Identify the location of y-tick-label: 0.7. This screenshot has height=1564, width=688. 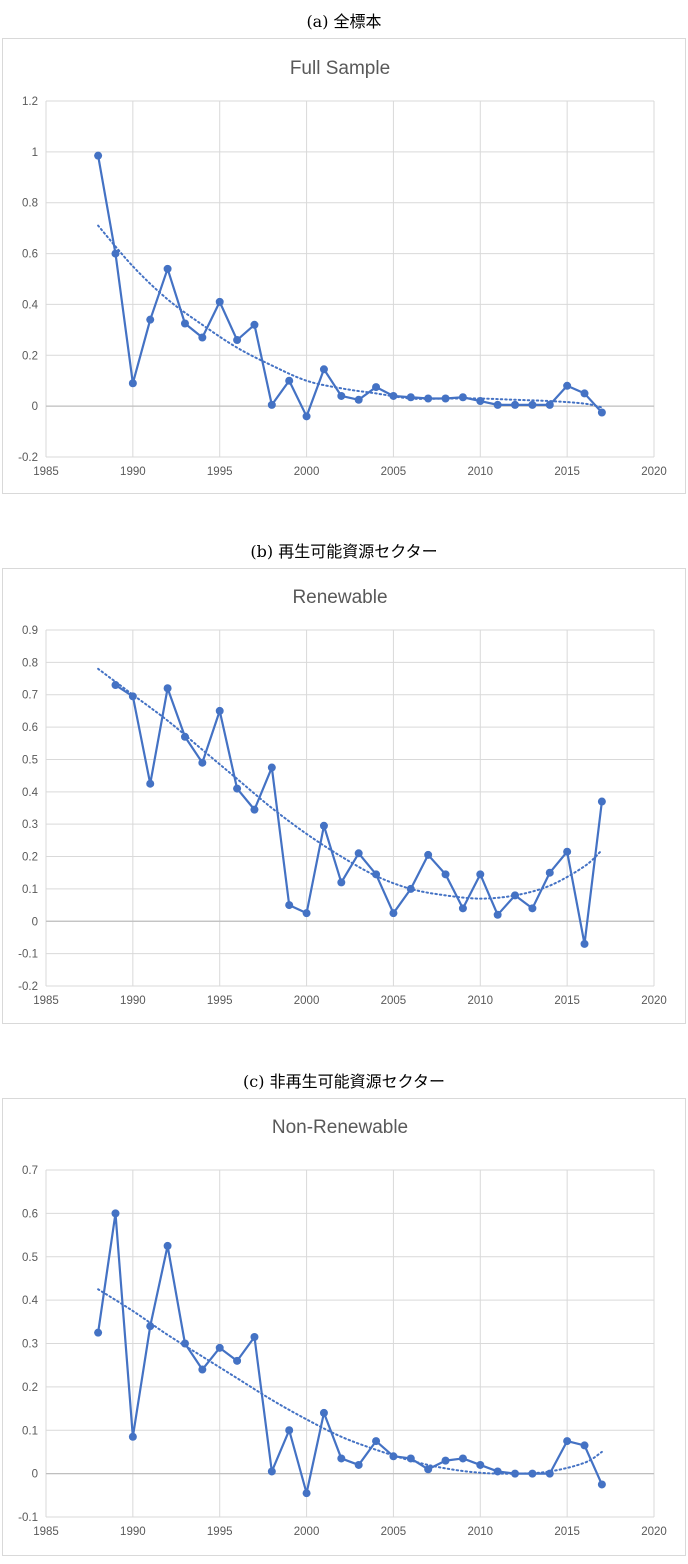
(30, 1171).